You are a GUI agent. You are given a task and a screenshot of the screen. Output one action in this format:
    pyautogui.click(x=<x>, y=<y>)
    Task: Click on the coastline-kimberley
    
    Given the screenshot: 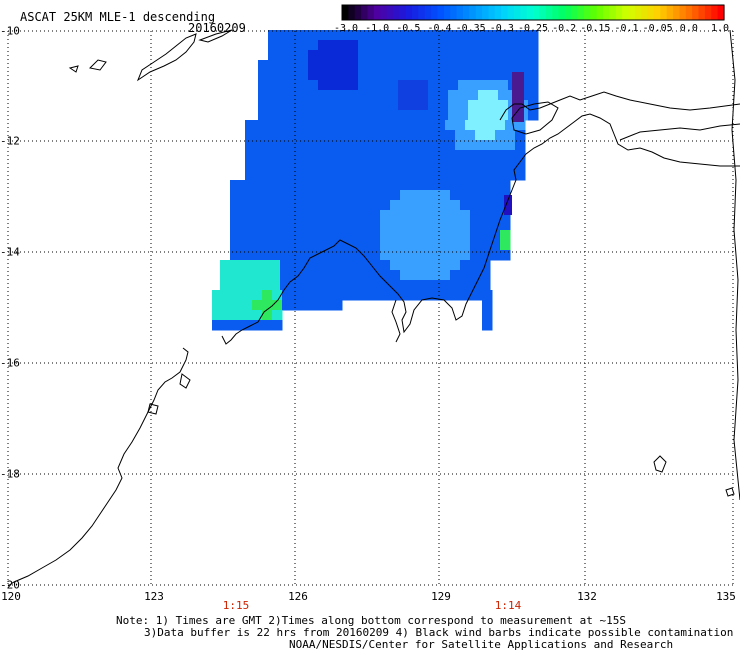 What is the action you would take?
    pyautogui.click(x=98, y=467)
    